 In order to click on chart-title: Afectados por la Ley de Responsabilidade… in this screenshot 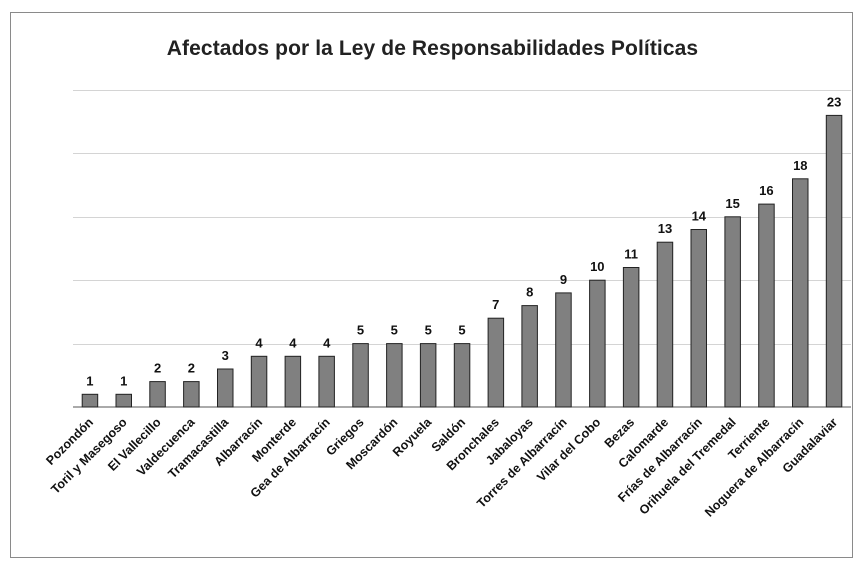, I will do `click(432, 48)`.